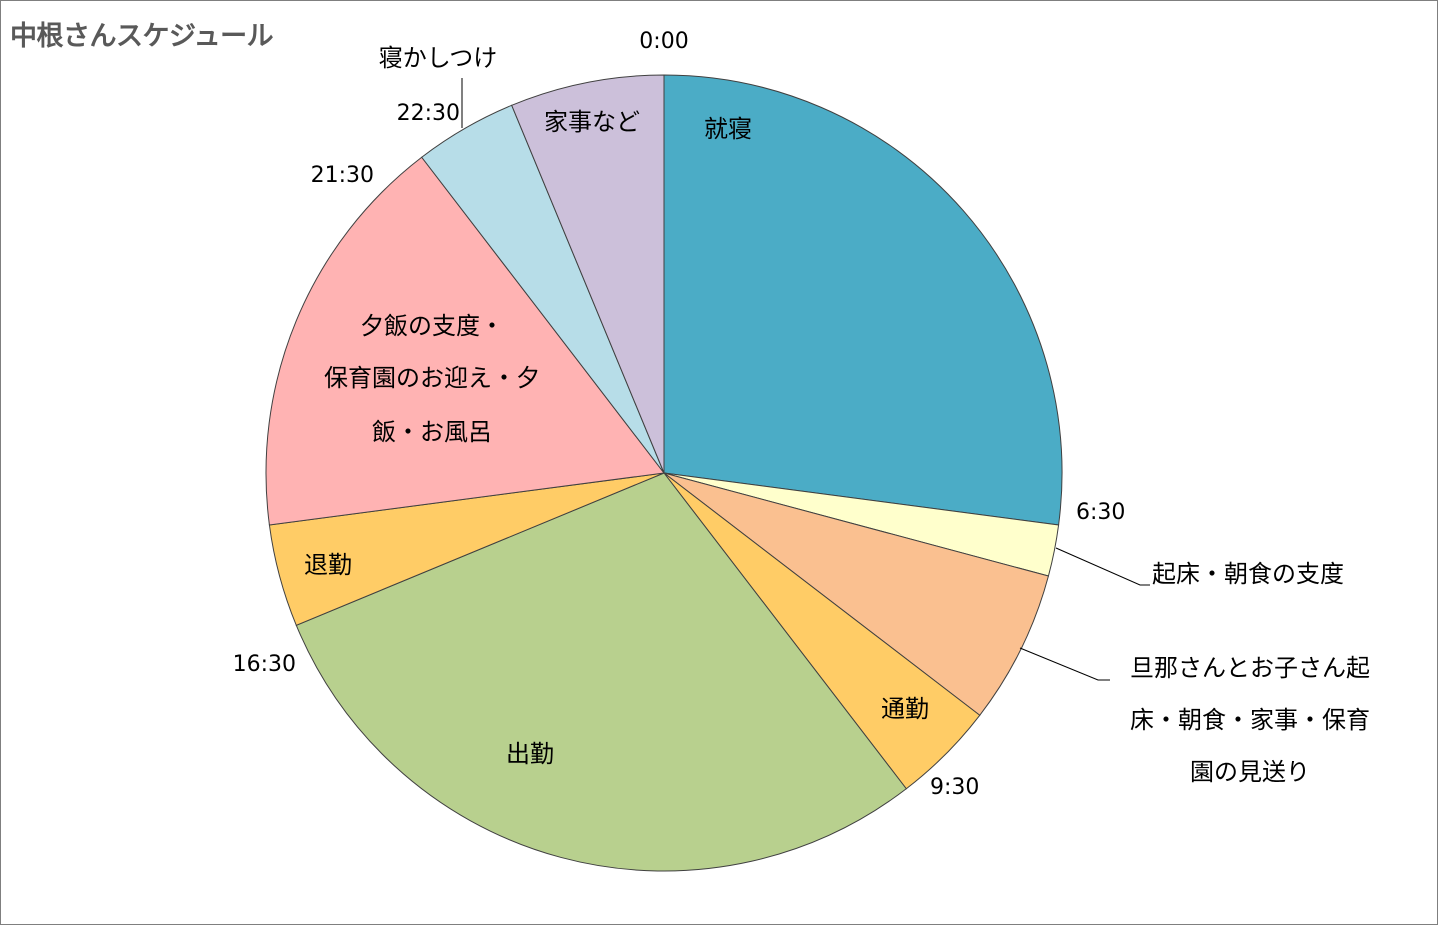 This screenshot has width=1440, height=927. Describe the element at coordinates (432, 378) in the screenshot. I see `slice-label-evening-line-2: 保育園のお迎え・夕` at that location.